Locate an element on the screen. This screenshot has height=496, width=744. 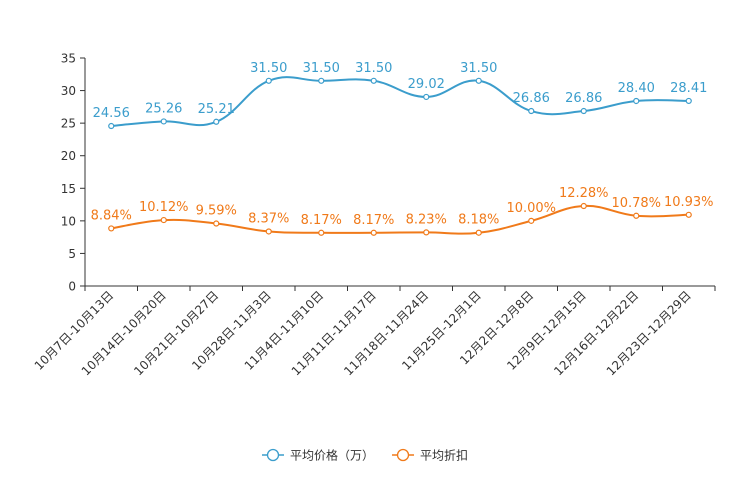
series-1-data-label: 24.56 is located at coordinates (111, 113).